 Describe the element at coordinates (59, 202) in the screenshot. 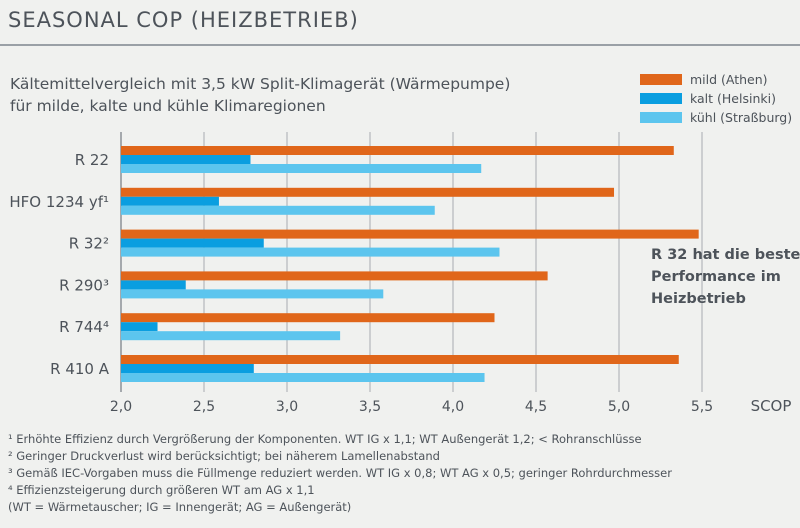

I see `category-label-1: HFO 1234 yf¹` at that location.